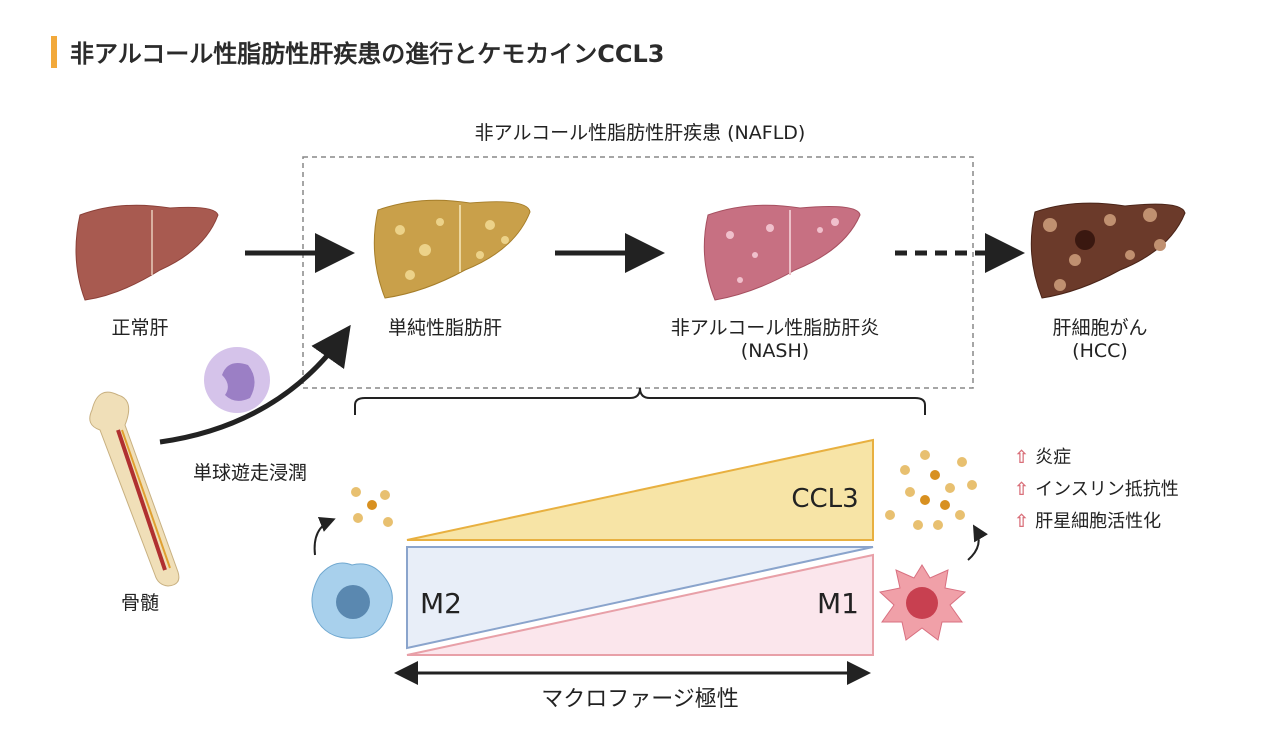  I want to click on m1-label: M1, so click(838, 603).